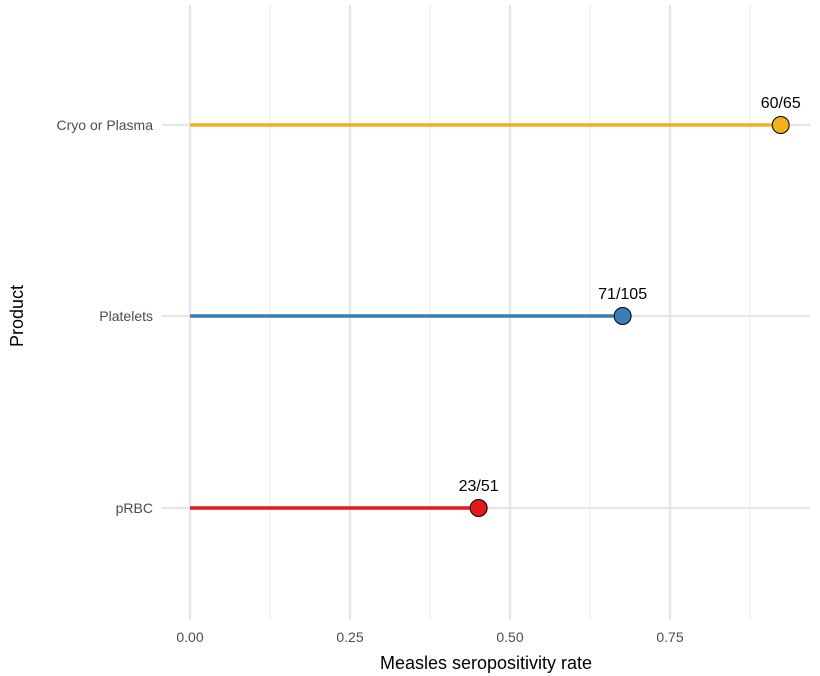 The image size is (820, 676). Describe the element at coordinates (349, 637) in the screenshot. I see `x-tick-label-1: 0.25` at that location.